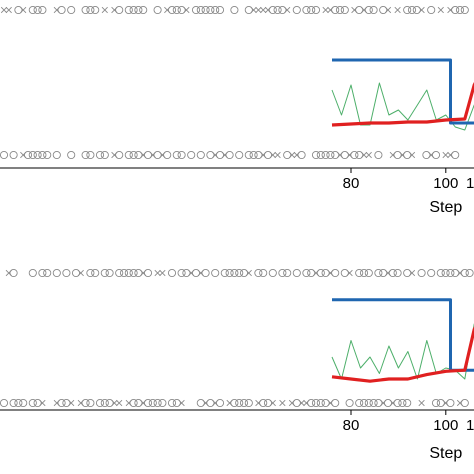 The width and height of the screenshot is (474, 474). I want to click on x-axis: 801001201401601, so click(237, 421).